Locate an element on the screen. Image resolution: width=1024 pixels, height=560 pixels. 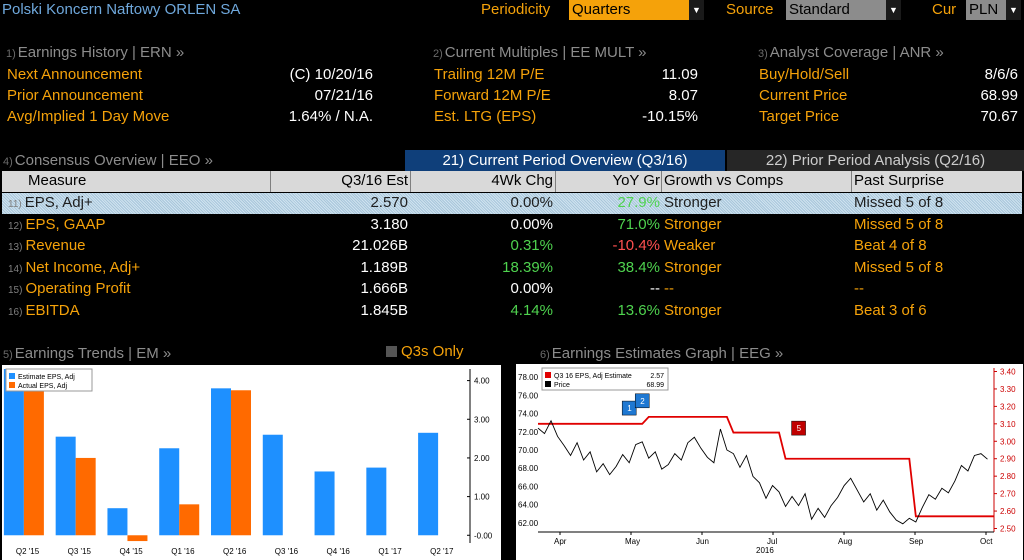
price-line is located at coordinates (762, 472).